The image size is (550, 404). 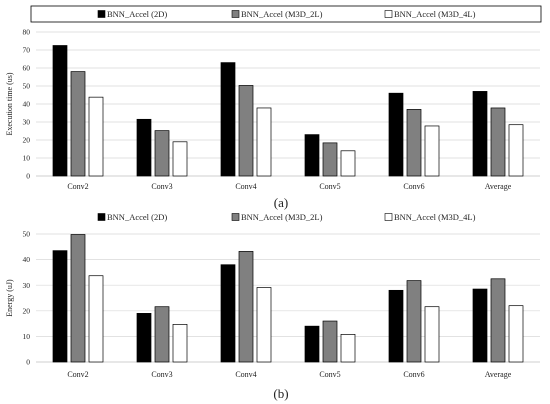 I want to click on legend-box, so click(x=286, y=14).